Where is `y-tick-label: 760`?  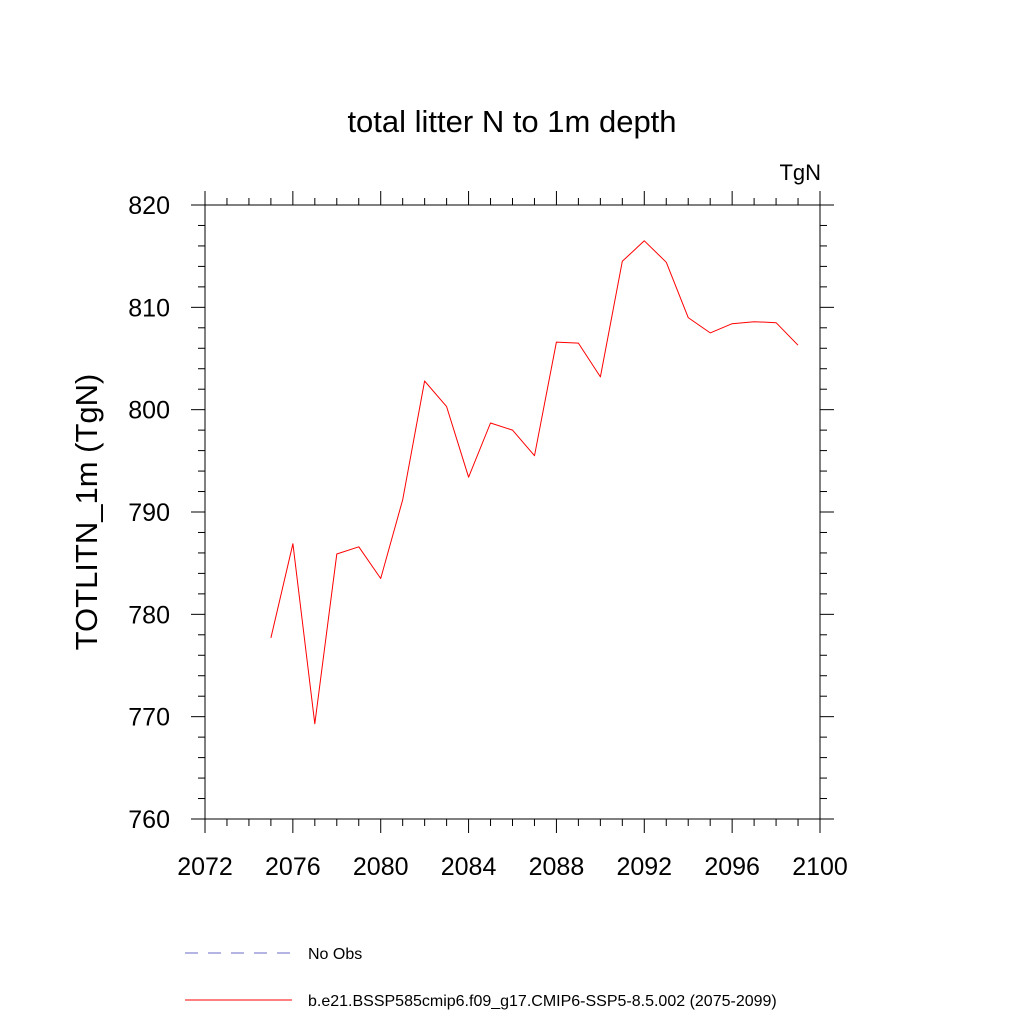
y-tick-label: 760 is located at coordinates (149, 820).